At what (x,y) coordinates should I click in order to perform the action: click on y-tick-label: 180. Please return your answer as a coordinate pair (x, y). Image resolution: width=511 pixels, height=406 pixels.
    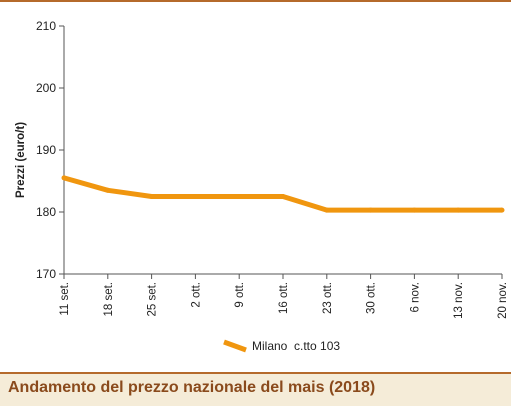
    Looking at the image, I should click on (46, 212).